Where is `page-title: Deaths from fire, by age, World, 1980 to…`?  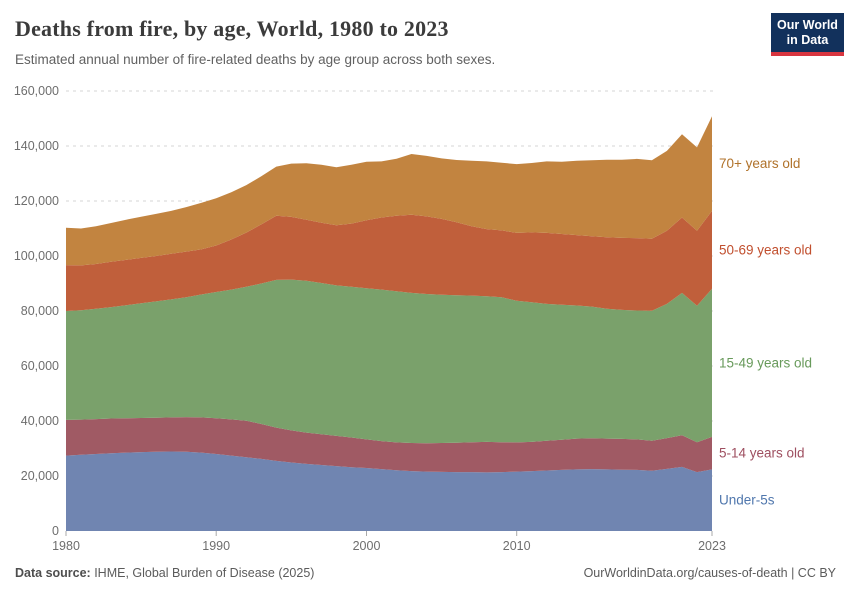
page-title: Deaths from fire, by age, World, 1980 to… is located at coordinates (232, 28).